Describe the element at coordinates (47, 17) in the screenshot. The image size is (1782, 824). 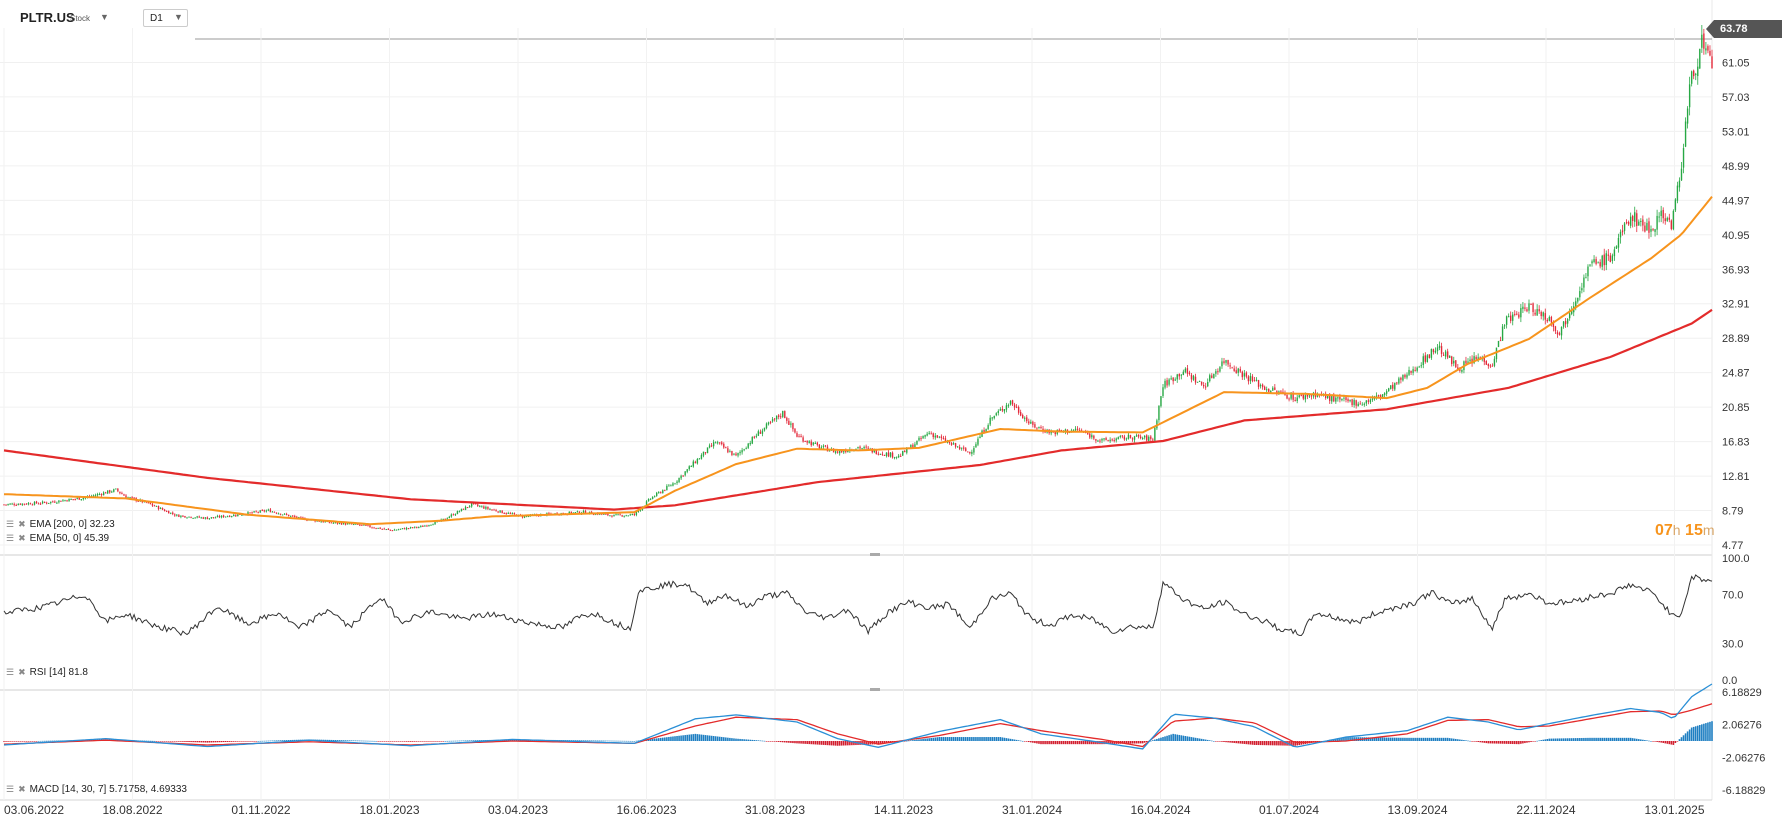
I see `symbol-name: PLTR.US` at that location.